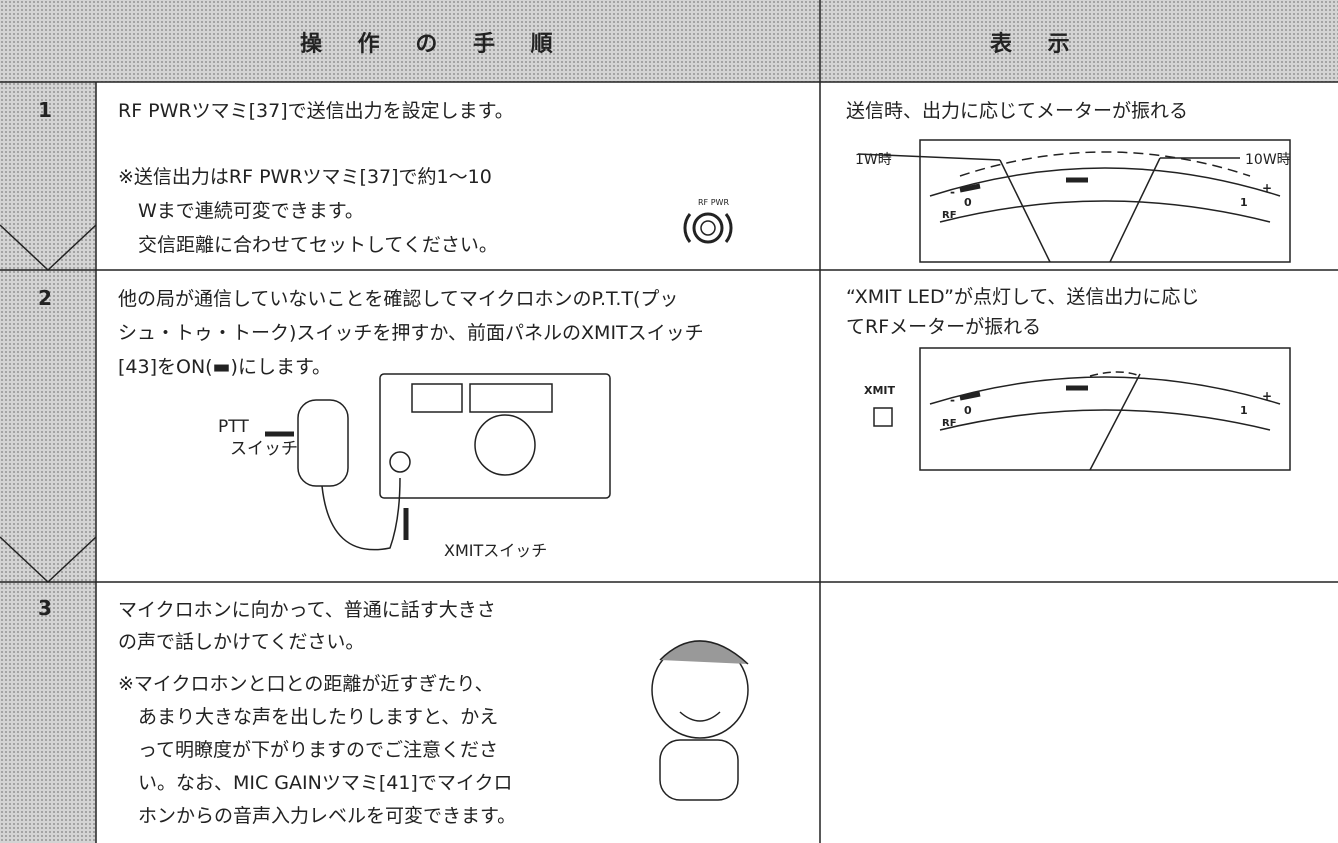 This screenshot has height=843, width=1338. I want to click on header-procedure: 操 作 の 手 順, so click(433, 44).